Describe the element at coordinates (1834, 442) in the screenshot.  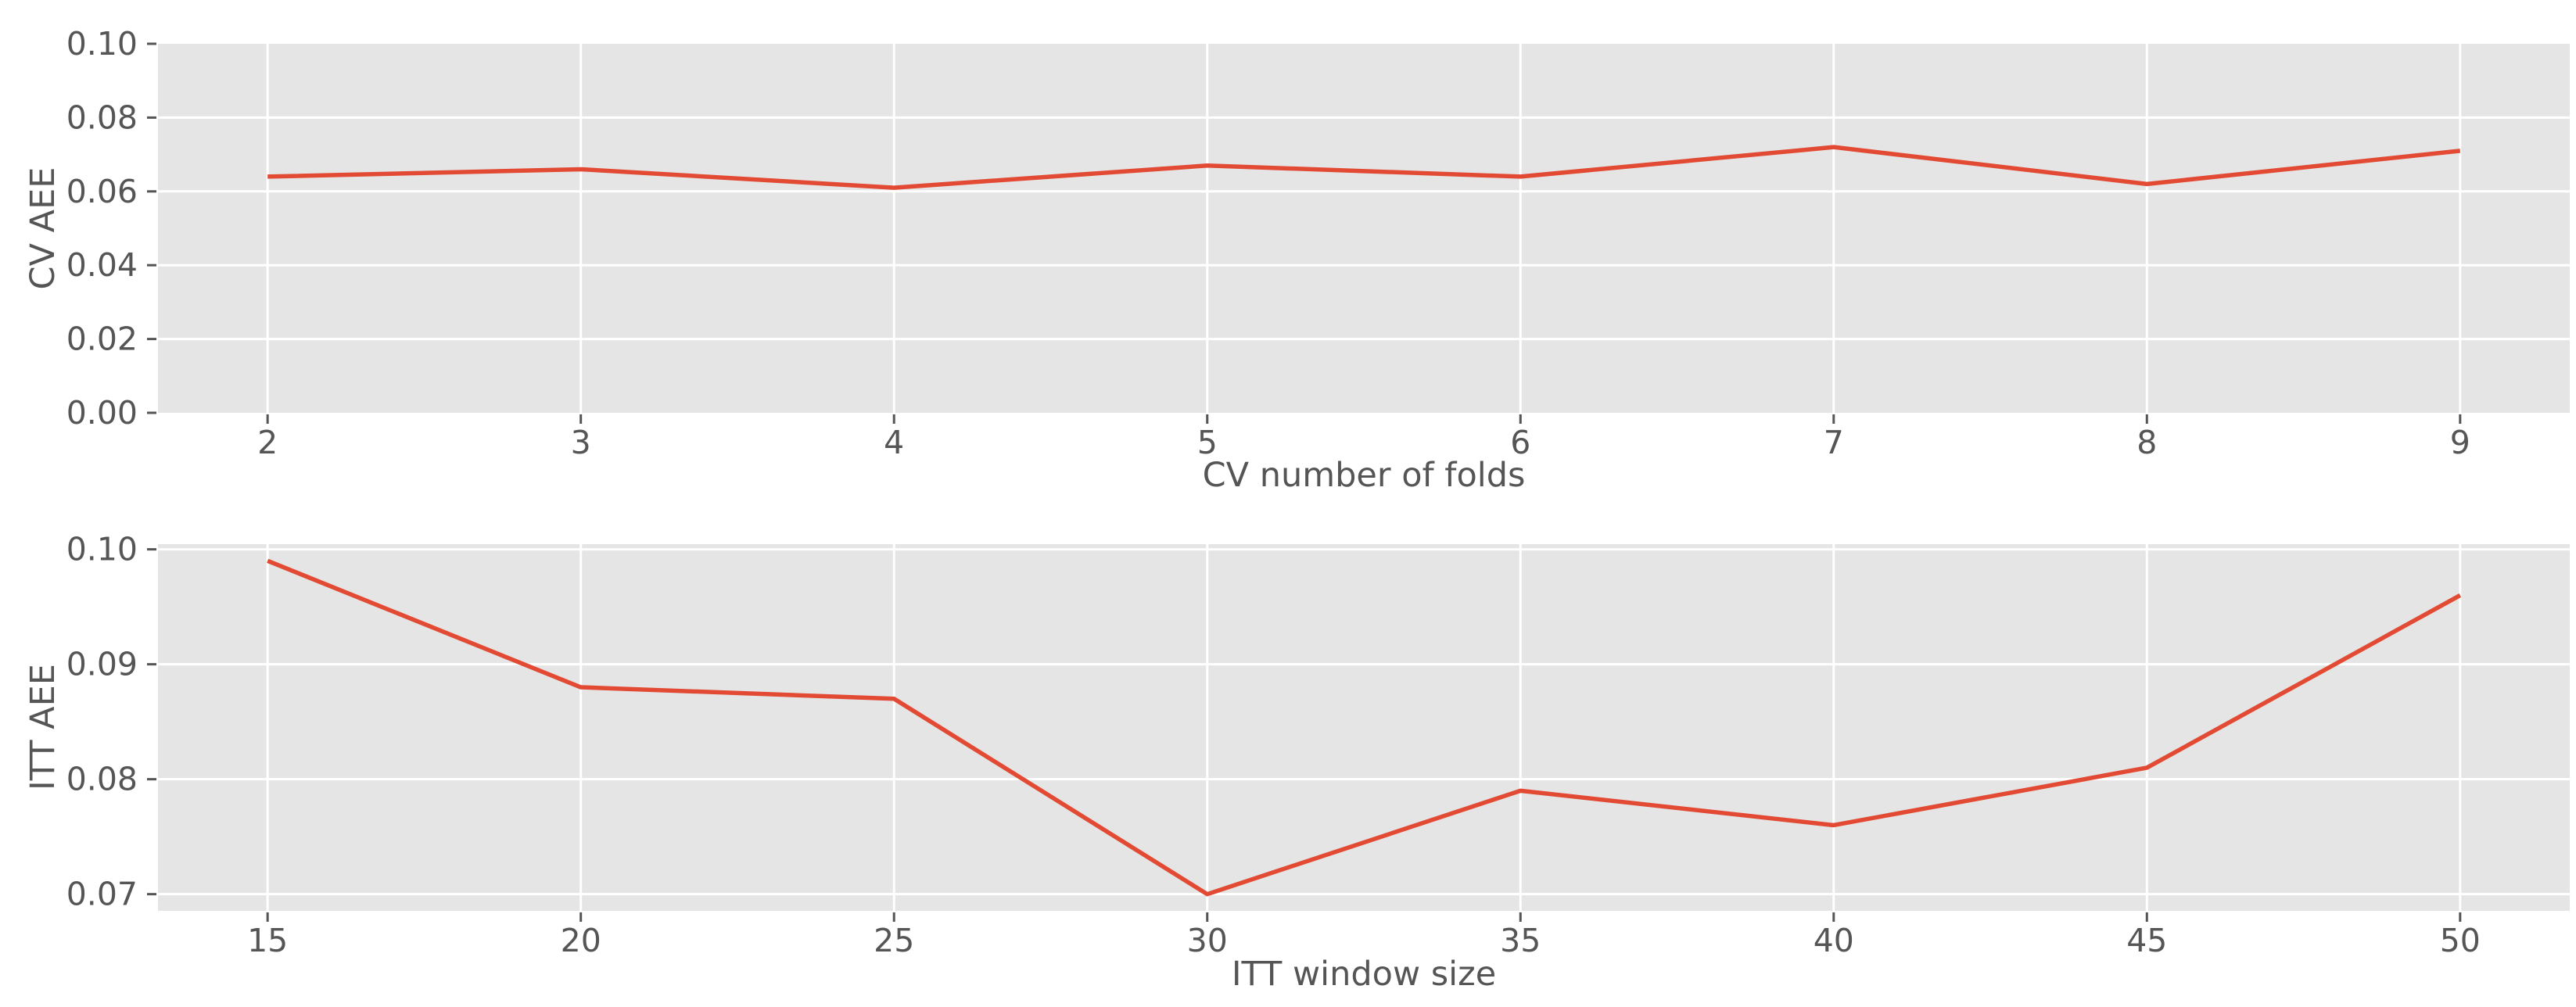
I see `x-tick-label: 7` at that location.